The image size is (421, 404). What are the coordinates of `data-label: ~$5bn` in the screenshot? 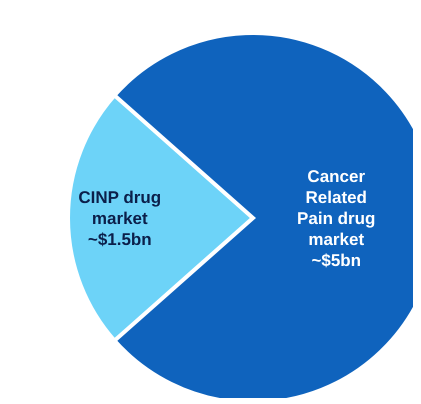 It's located at (336, 260).